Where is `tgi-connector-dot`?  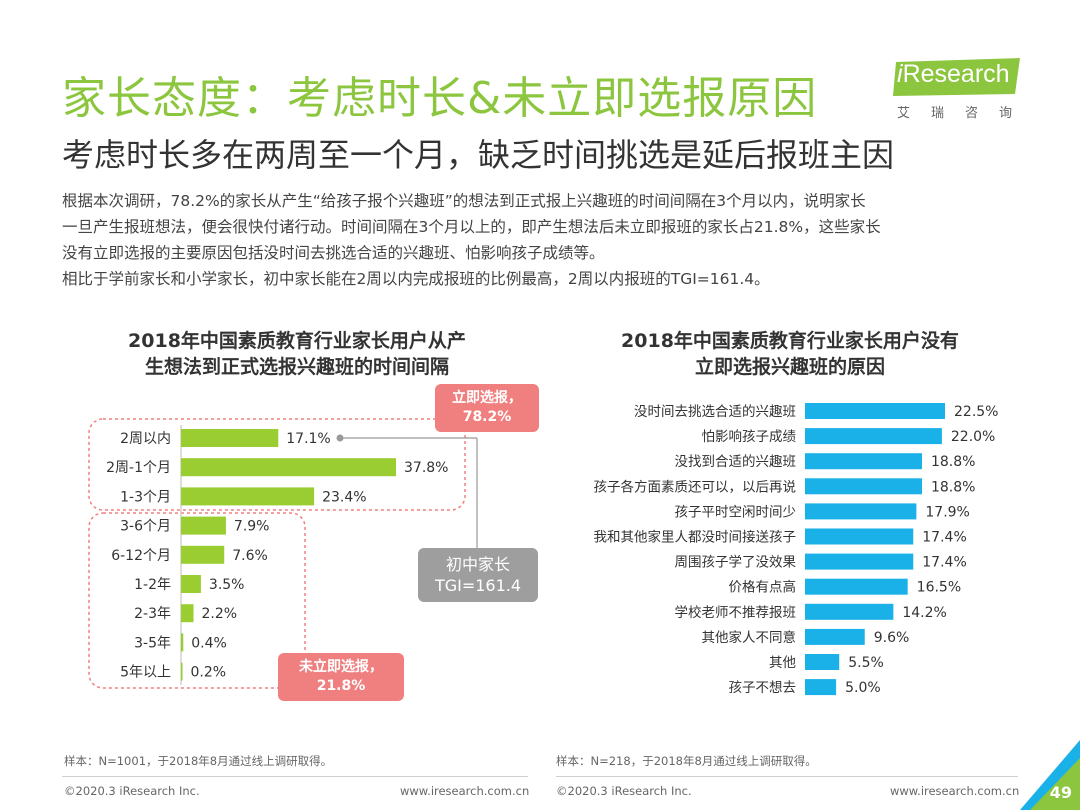
tgi-connector-dot is located at coordinates (340, 438).